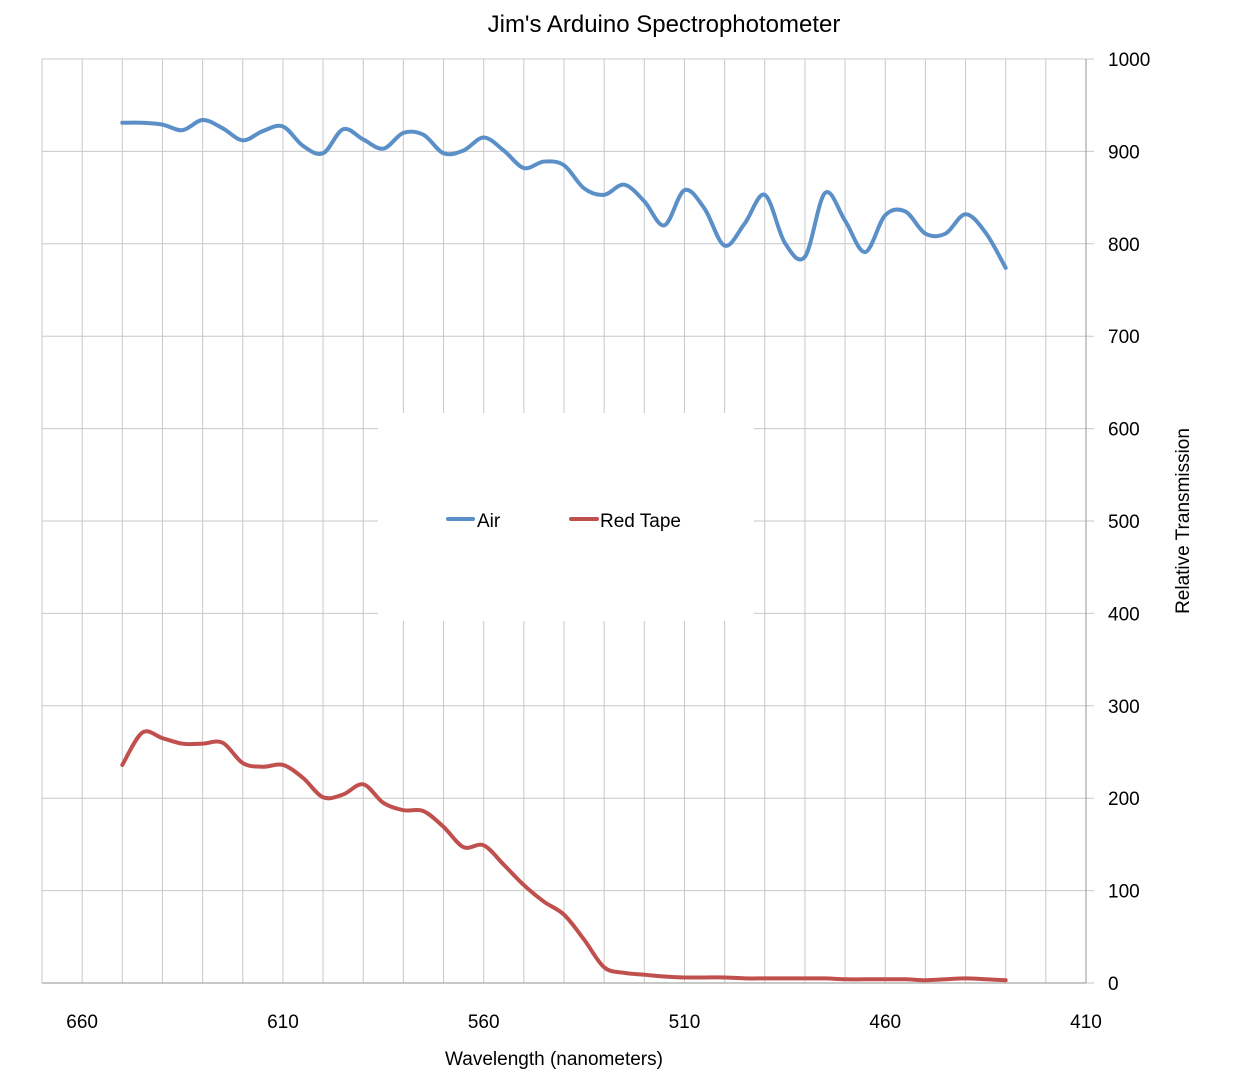  I want to click on x-tick-label: 560, so click(484, 1022).